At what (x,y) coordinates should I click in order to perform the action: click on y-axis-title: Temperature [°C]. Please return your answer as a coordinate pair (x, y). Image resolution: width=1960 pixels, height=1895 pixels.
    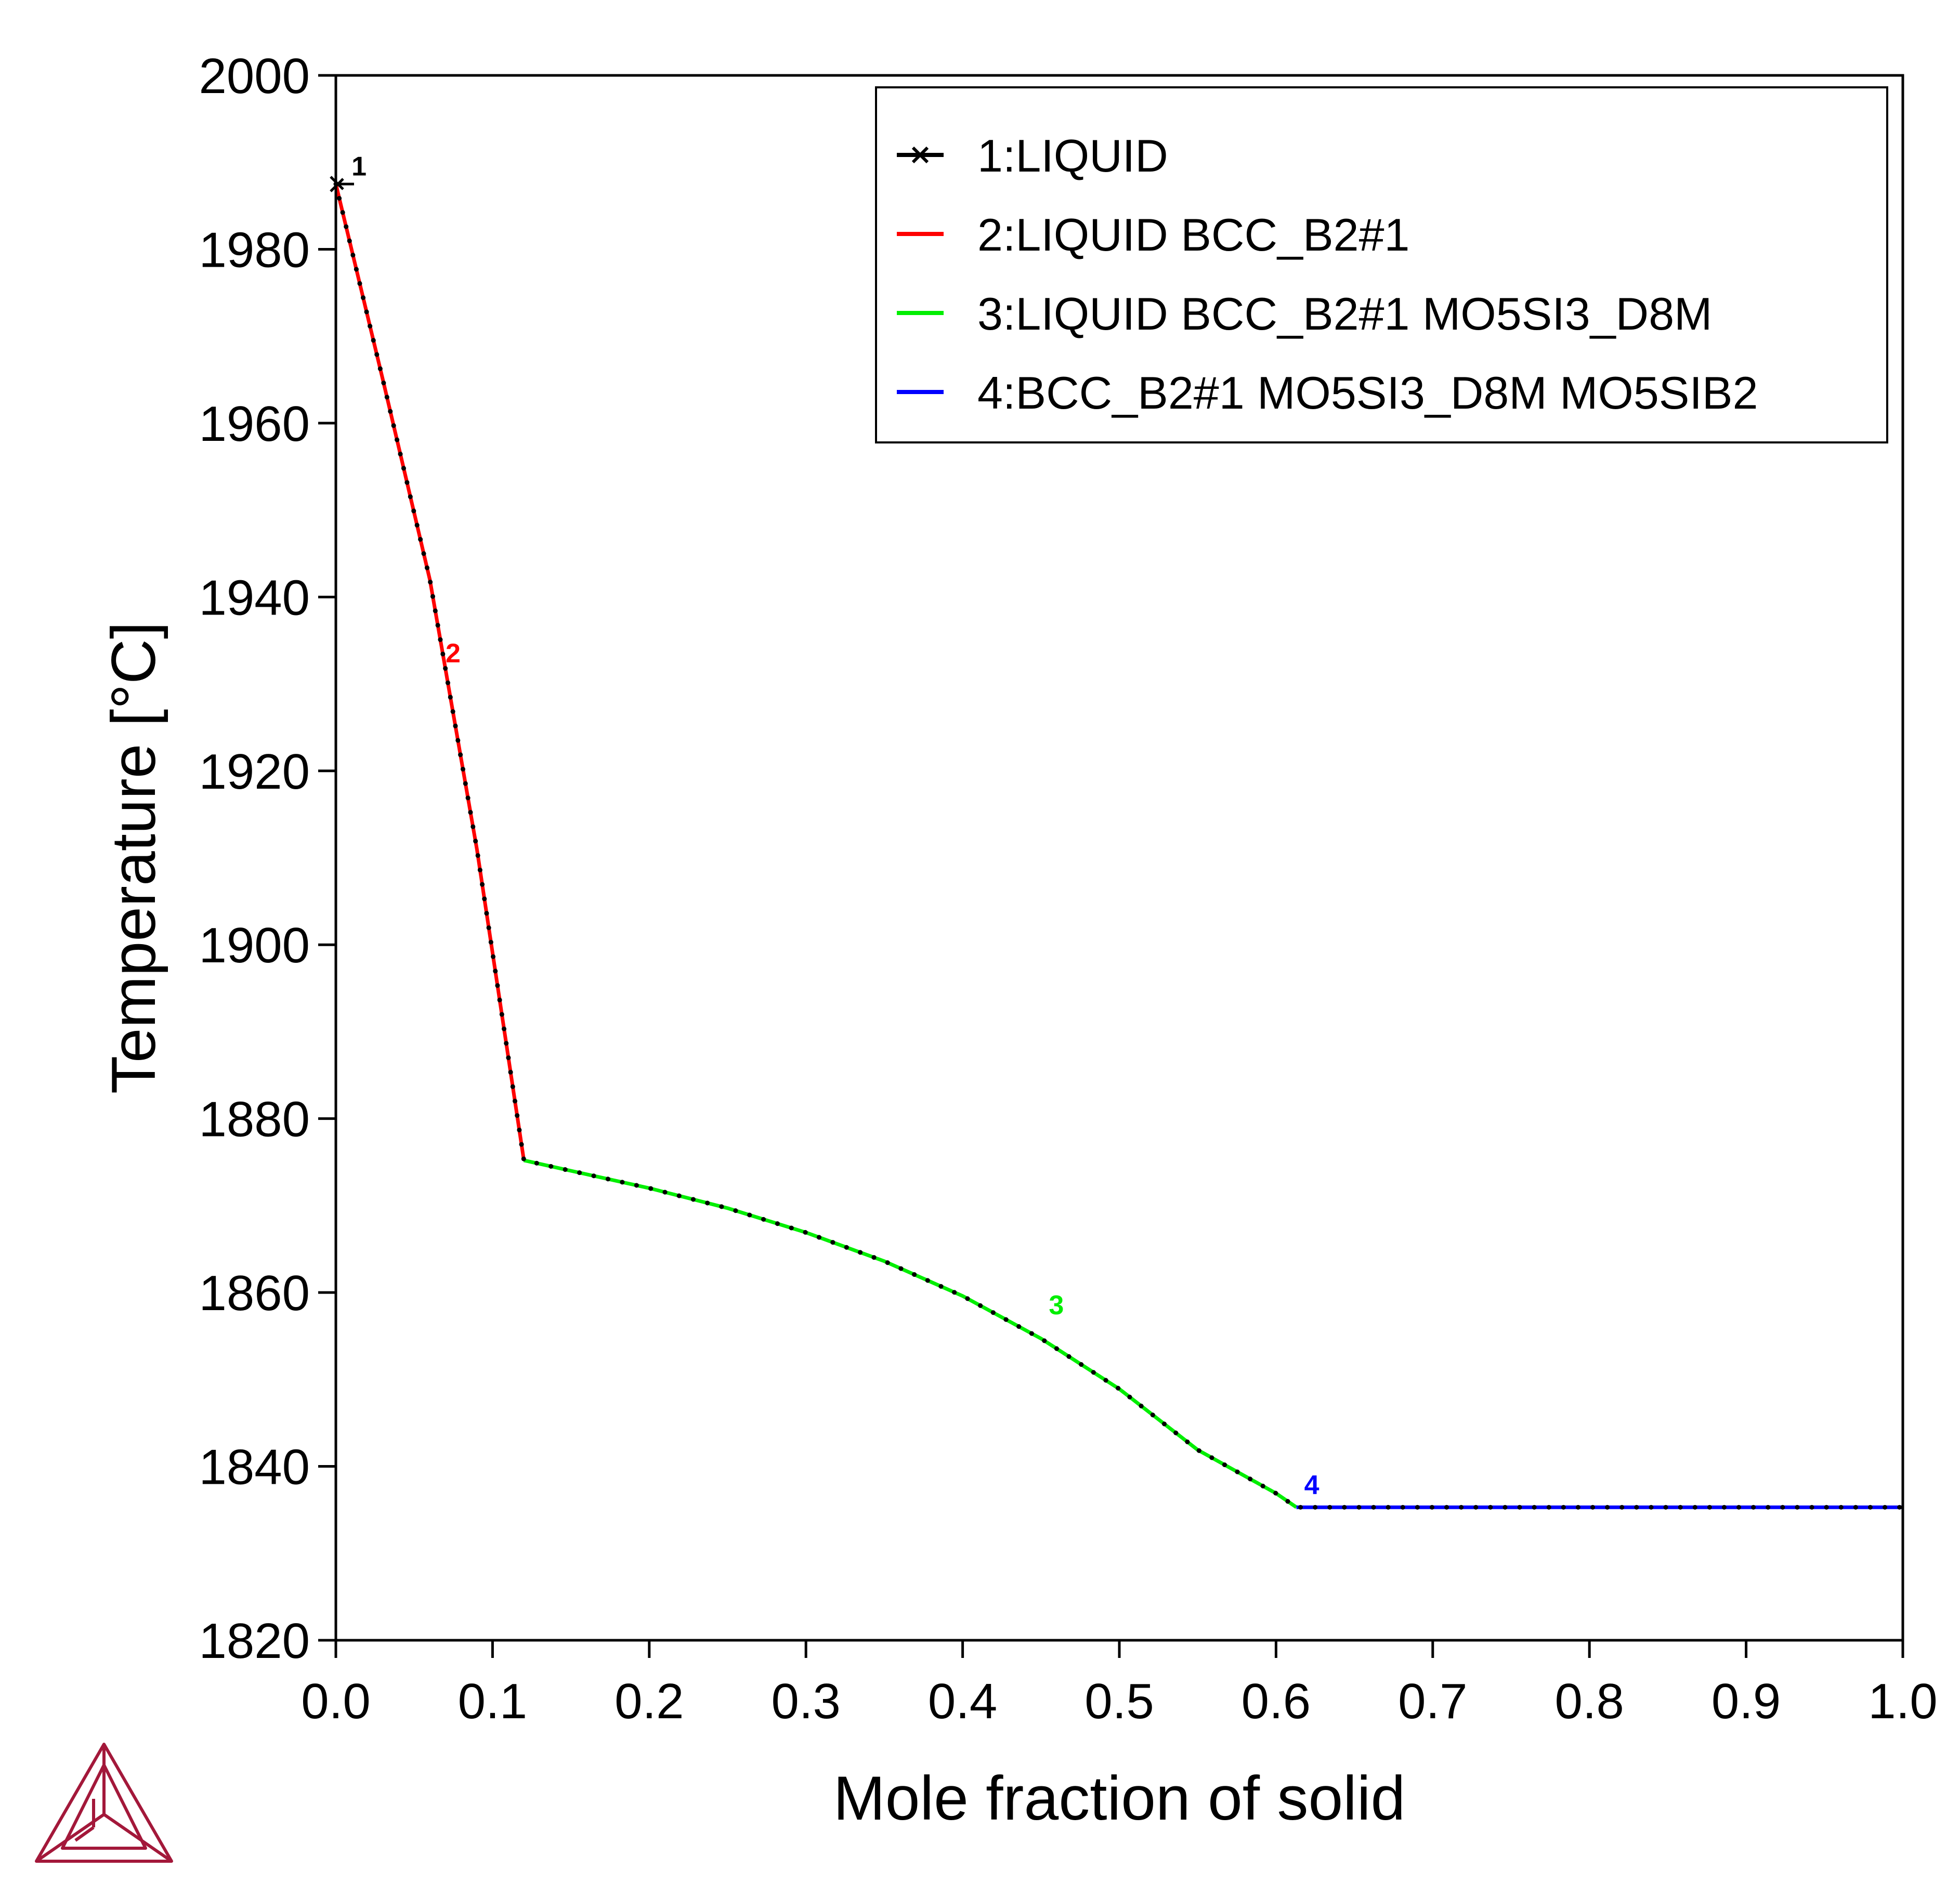
    Looking at the image, I should click on (133, 858).